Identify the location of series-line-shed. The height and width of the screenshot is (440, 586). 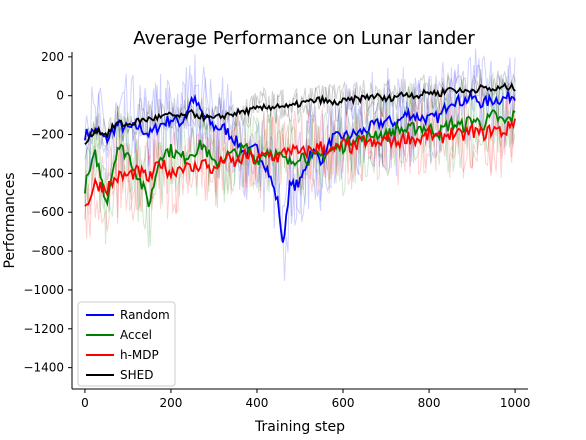
(300, 113).